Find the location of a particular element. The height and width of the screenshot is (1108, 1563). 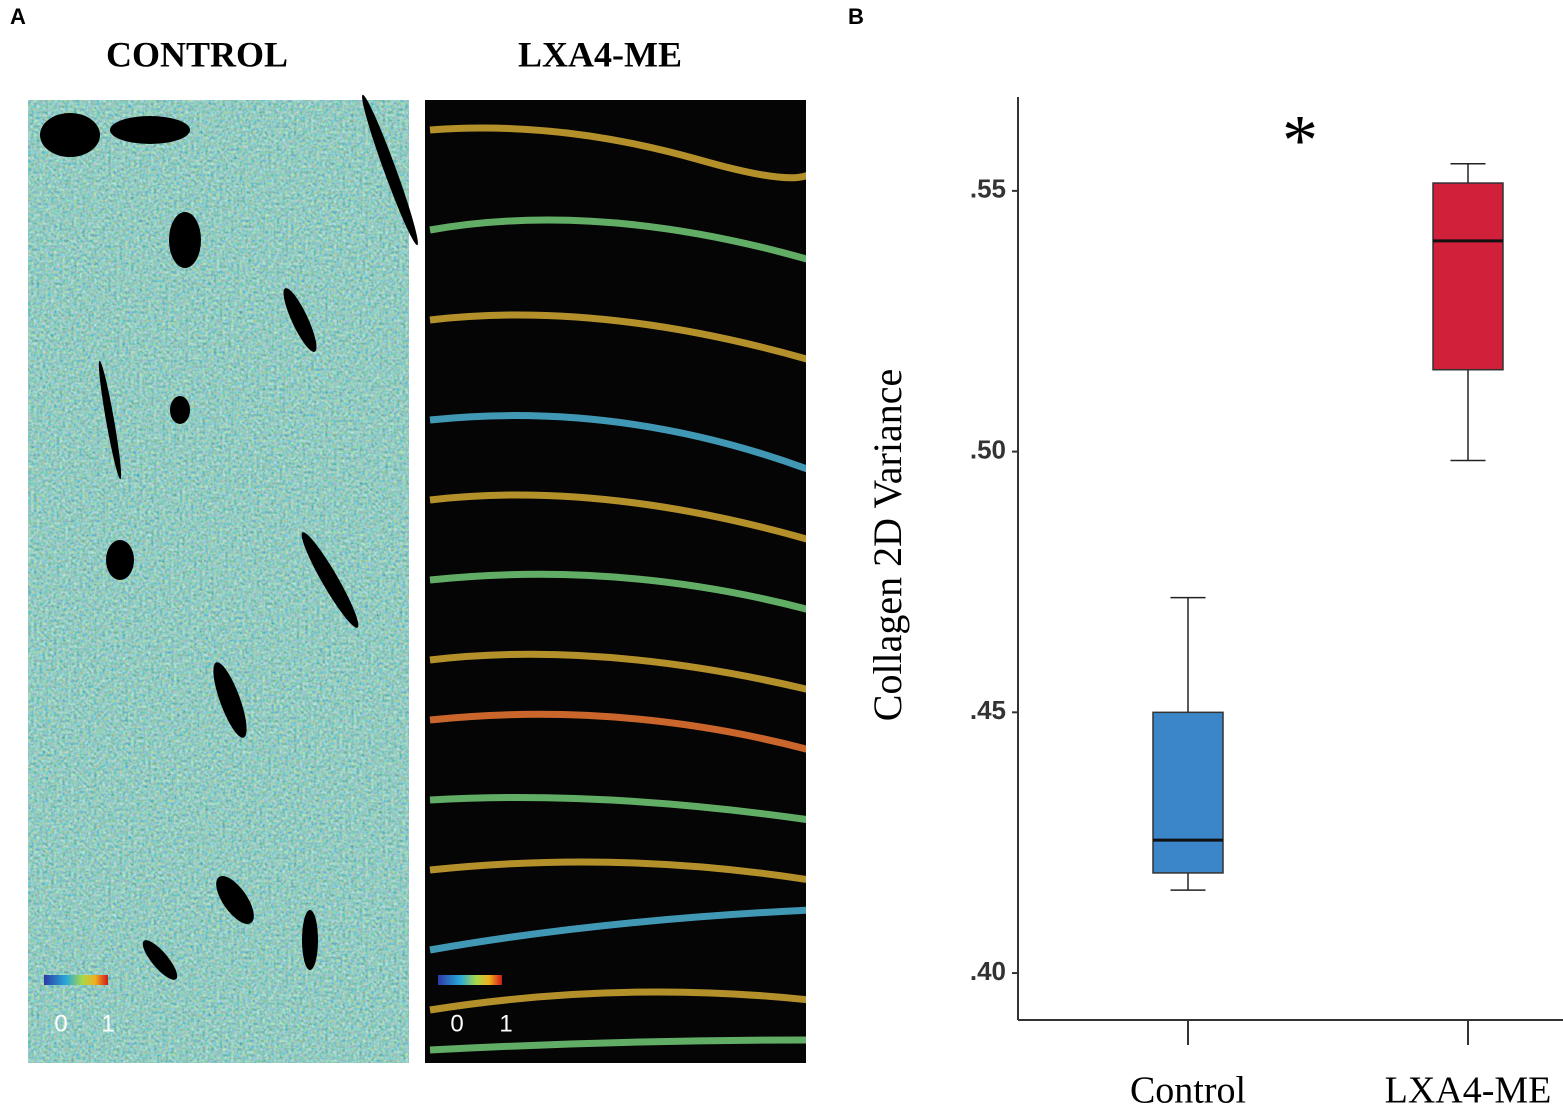

panel-label: A is located at coordinates (18, 16).